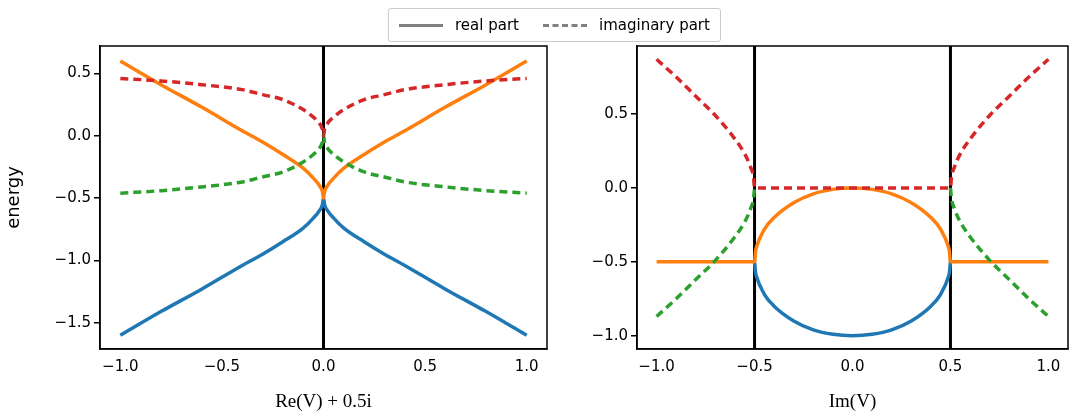 The height and width of the screenshot is (417, 1073). I want to click on x-axis-title: Im(V), so click(852, 400).